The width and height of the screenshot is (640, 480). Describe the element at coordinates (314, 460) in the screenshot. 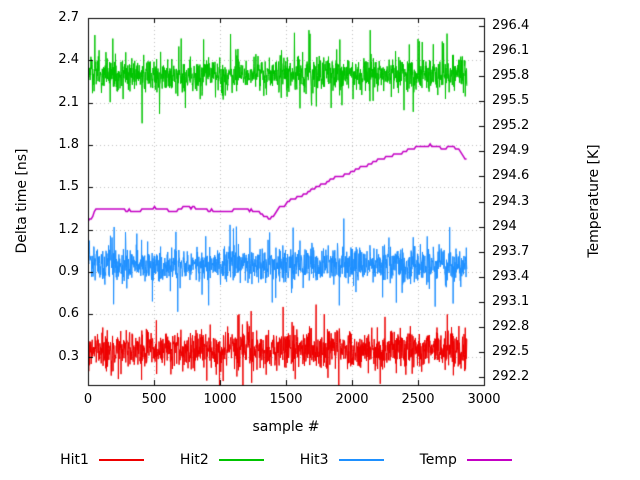

I see `legend-label-hit3: Hit3` at that location.